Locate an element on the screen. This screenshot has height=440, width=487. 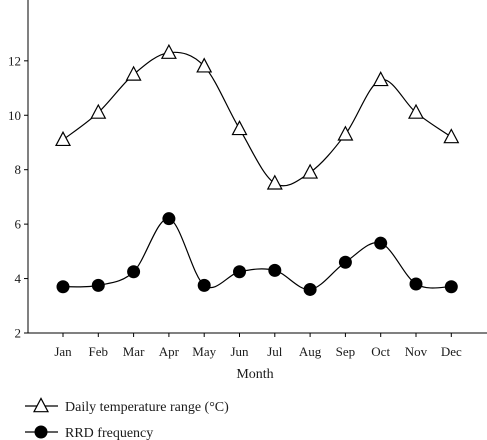
y-tick-label: 8 is located at coordinates (18, 169).